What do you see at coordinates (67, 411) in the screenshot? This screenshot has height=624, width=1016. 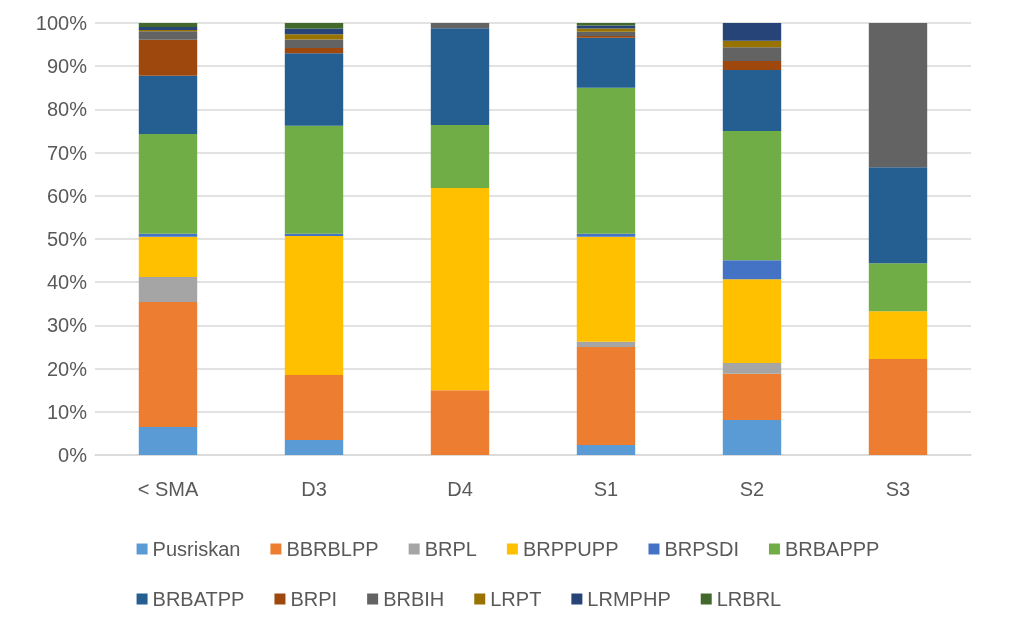 I see `y-tick-label: 10%` at bounding box center [67, 411].